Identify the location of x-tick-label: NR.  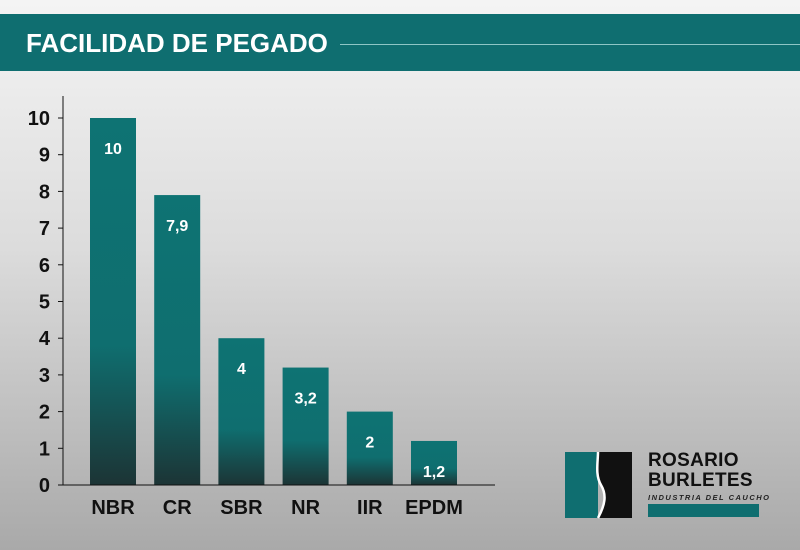
(305, 508).